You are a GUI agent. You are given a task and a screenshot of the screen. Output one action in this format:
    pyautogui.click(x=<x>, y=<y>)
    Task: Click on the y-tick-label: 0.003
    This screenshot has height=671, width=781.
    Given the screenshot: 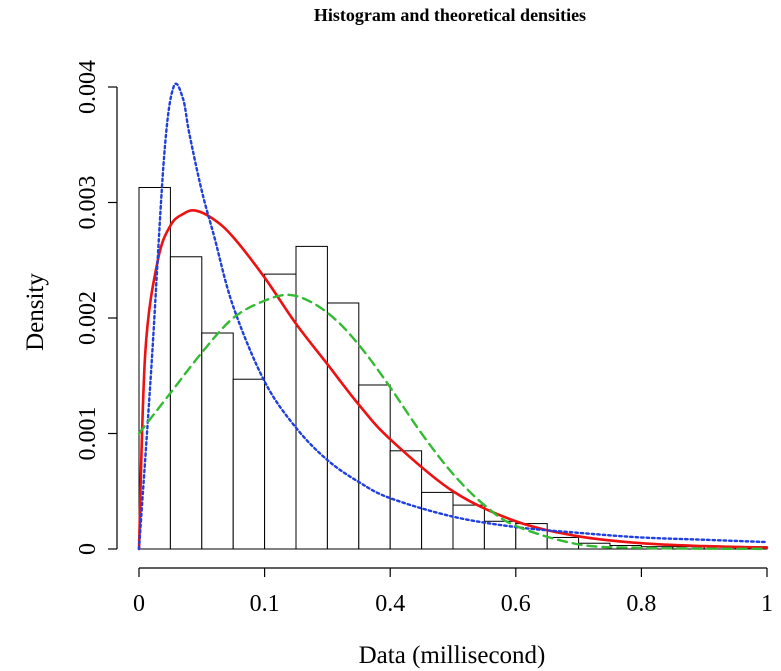 What is the action you would take?
    pyautogui.click(x=88, y=203)
    